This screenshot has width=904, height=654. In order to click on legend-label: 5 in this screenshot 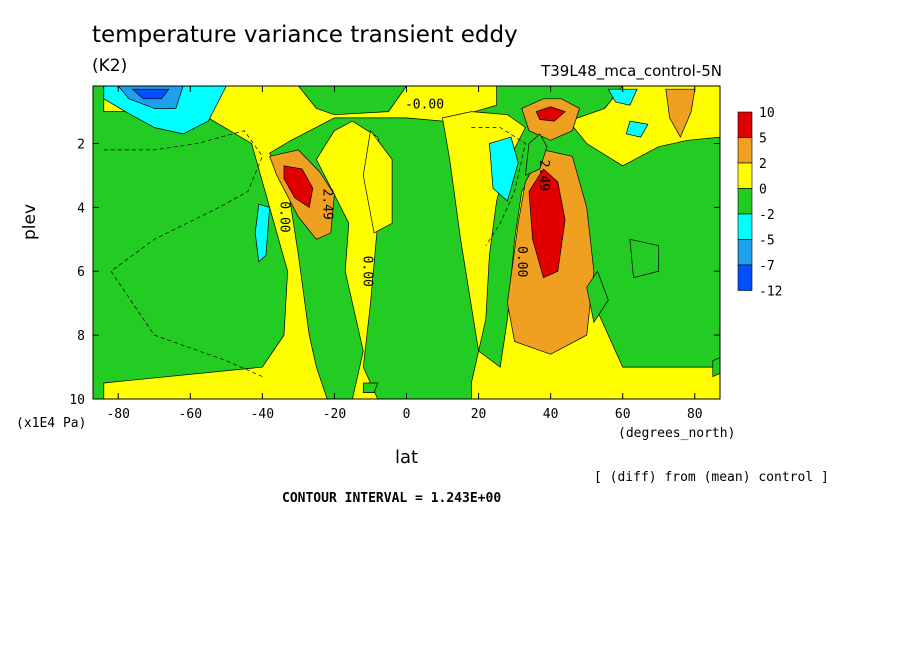, I will do `click(763, 139)`.